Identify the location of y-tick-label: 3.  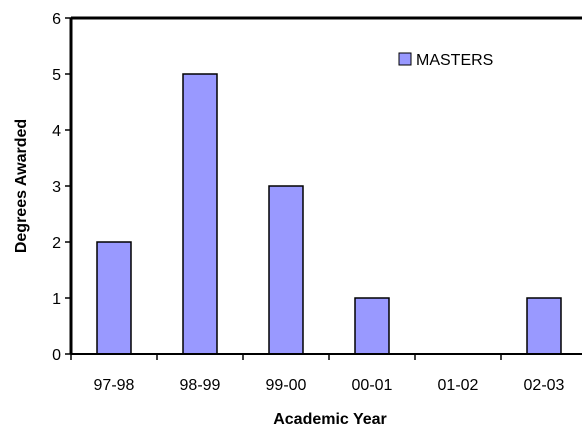
(56, 187).